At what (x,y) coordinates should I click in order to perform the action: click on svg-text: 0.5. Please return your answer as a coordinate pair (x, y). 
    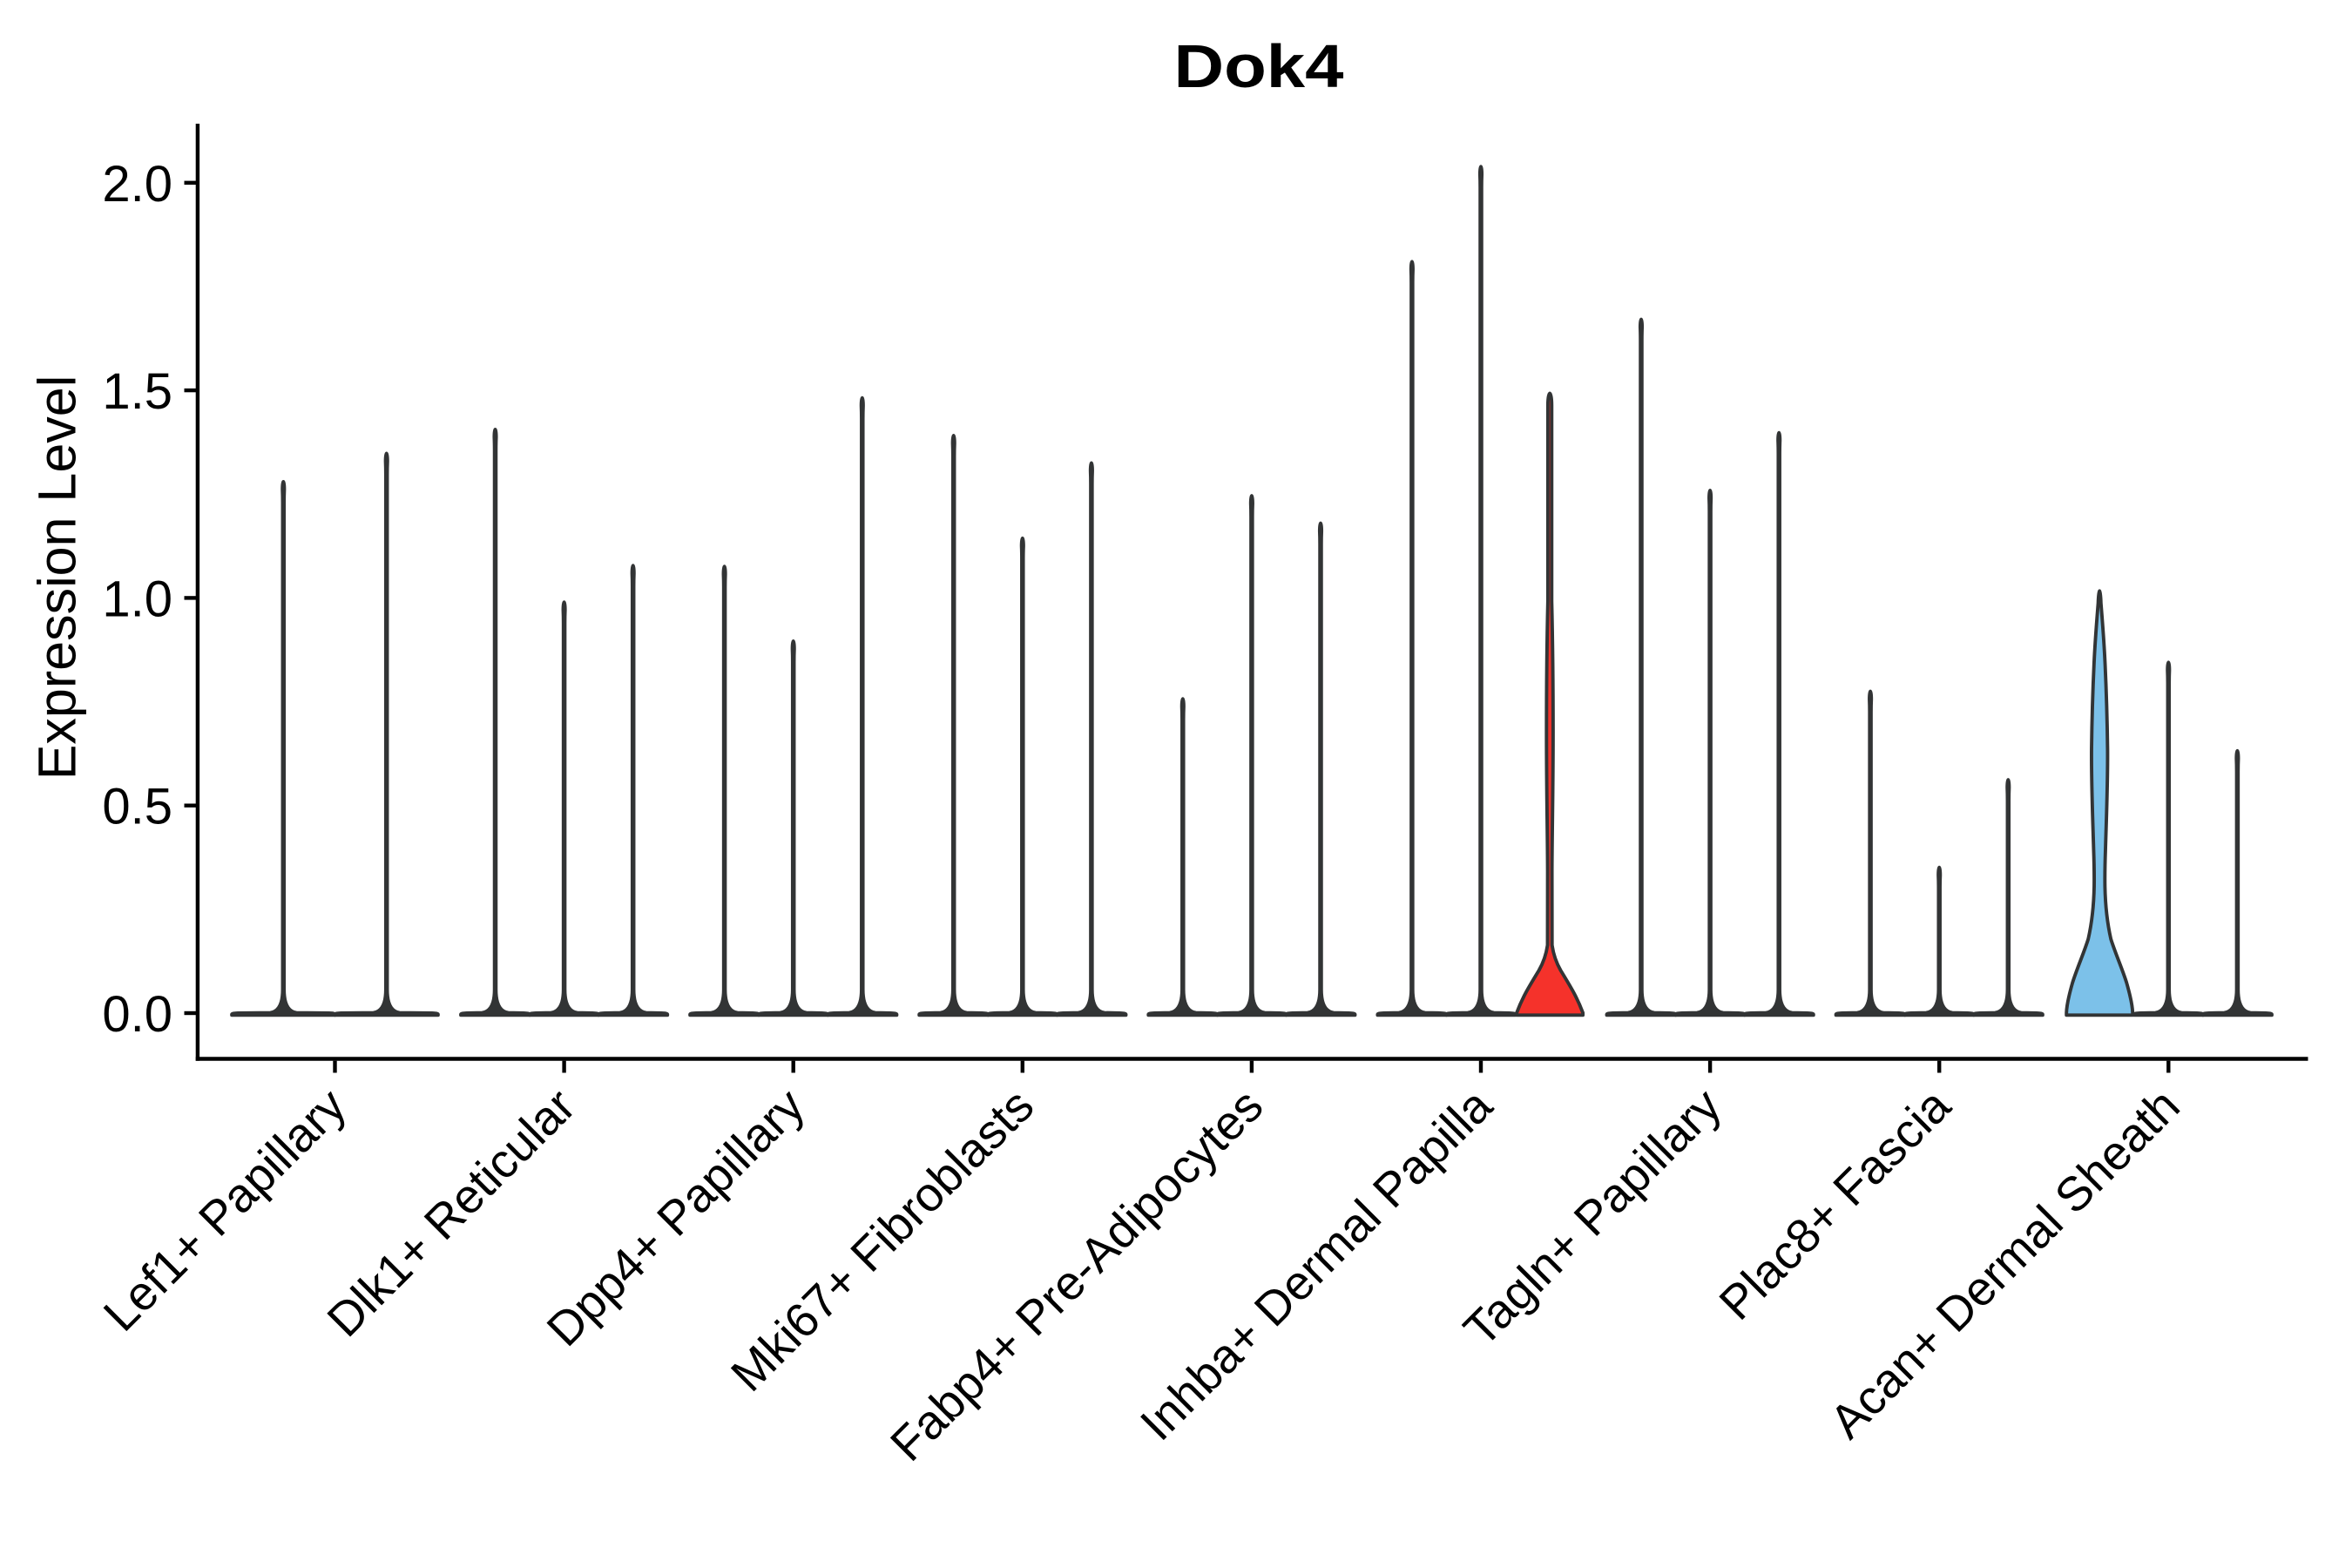
    Looking at the image, I should click on (137, 807).